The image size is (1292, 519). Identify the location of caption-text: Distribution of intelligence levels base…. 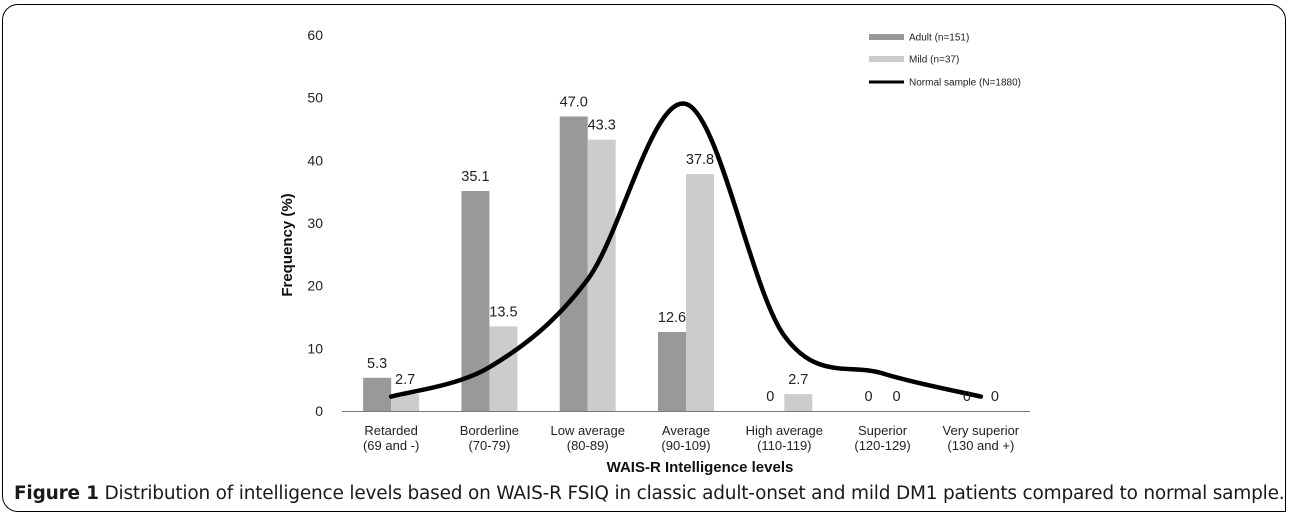
(691, 493).